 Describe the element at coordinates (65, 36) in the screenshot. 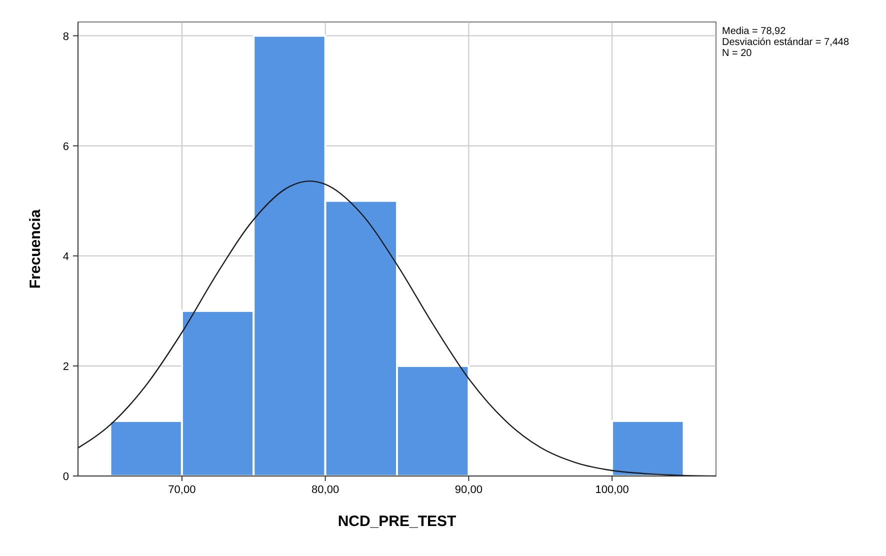

I see `y-tick-label: 8` at that location.